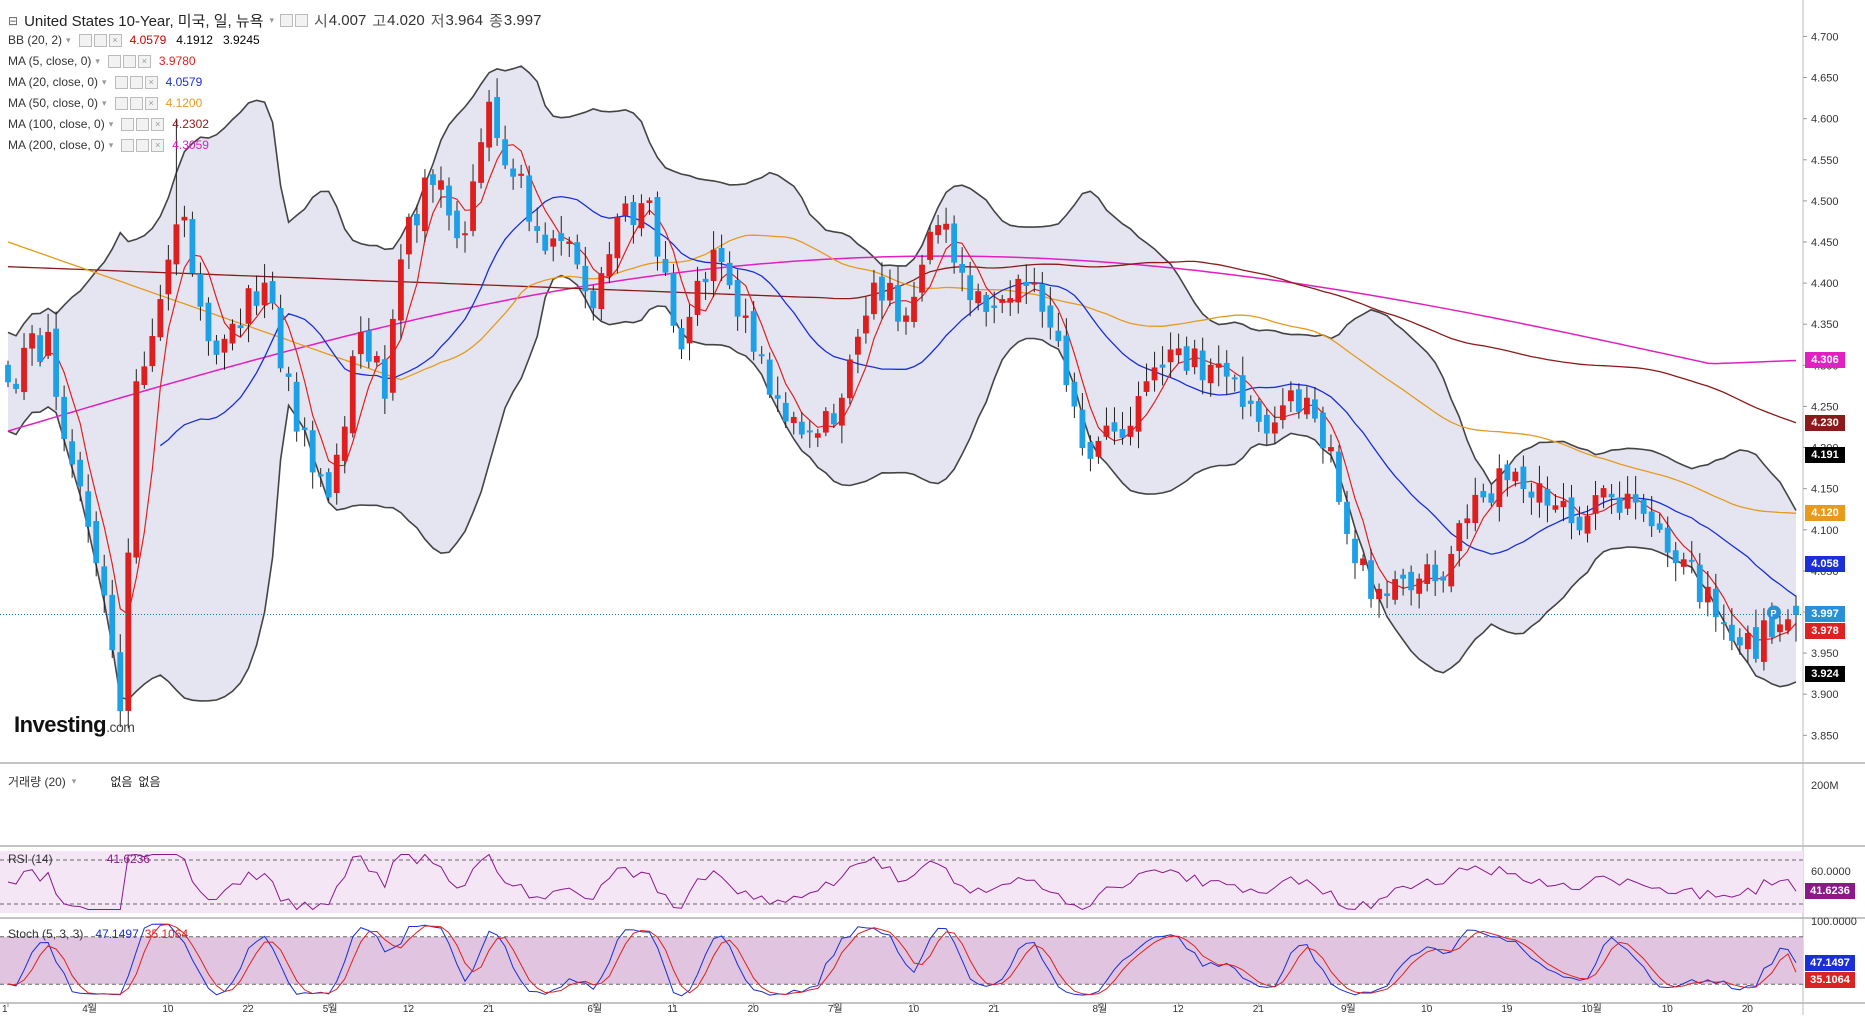  Describe the element at coordinates (46, 934) in the screenshot. I see `stoch-label: Stoch (5, 3, 3)` at that location.